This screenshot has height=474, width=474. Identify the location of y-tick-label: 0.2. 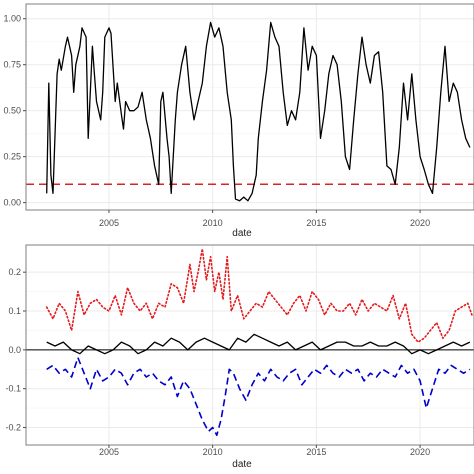
(14, 272).